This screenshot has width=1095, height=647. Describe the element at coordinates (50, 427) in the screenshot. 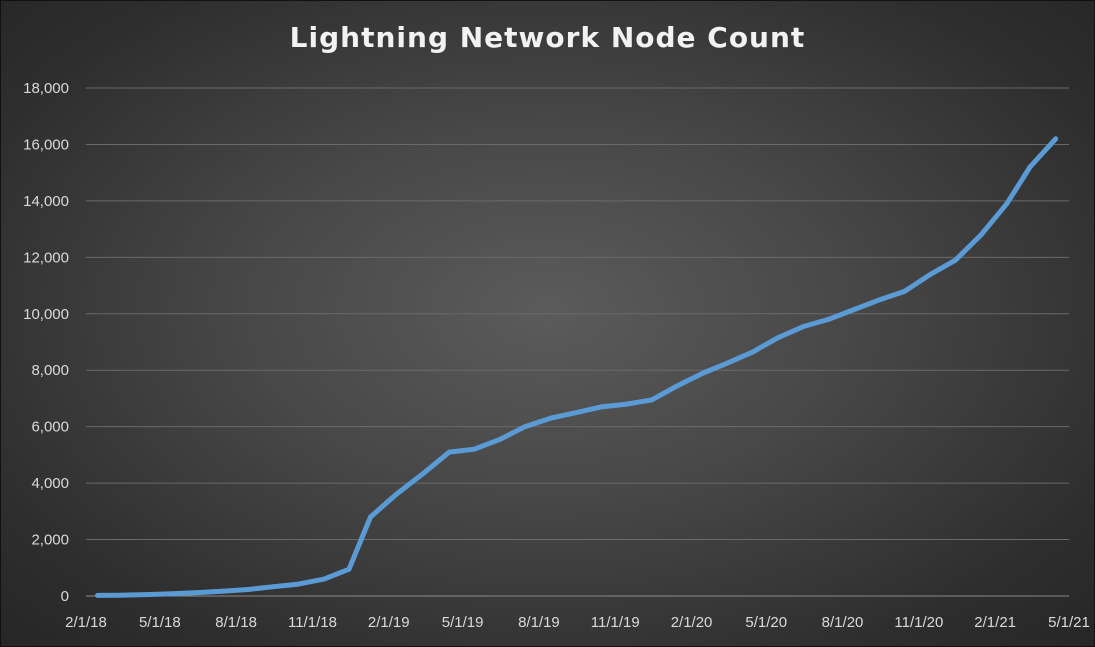

I see `y-tick-label: 6,000` at that location.